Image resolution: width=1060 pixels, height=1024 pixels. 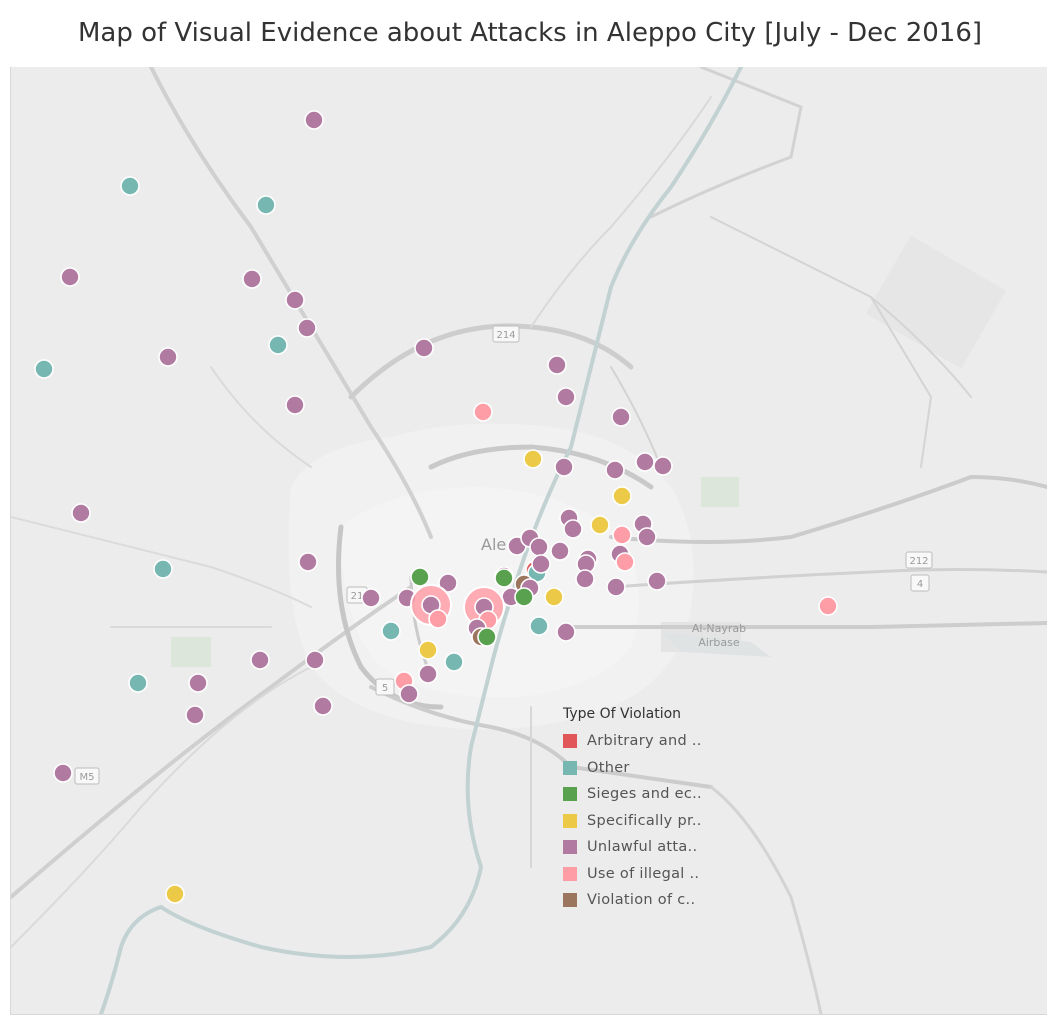 I want to click on airbase-label-line2: Airbase, so click(x=719, y=642).